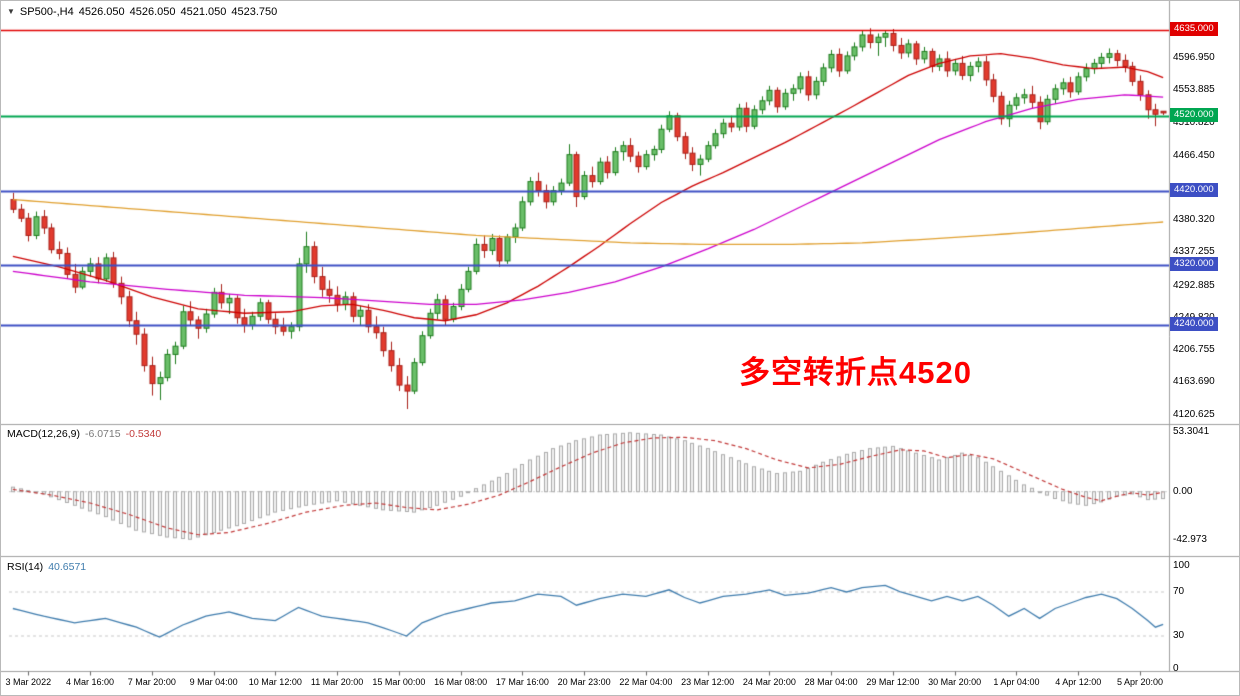 This screenshot has width=1240, height=696. I want to click on ohlc-high: 4526.050, so click(152, 12).